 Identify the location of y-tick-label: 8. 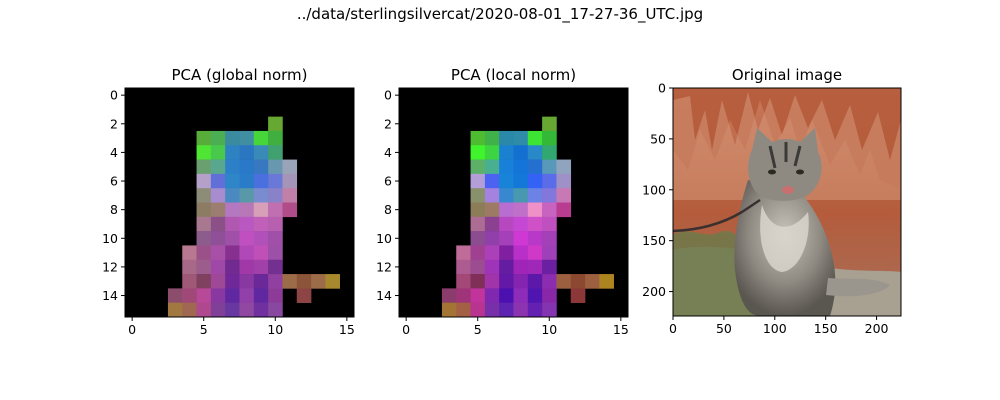
(388, 209).